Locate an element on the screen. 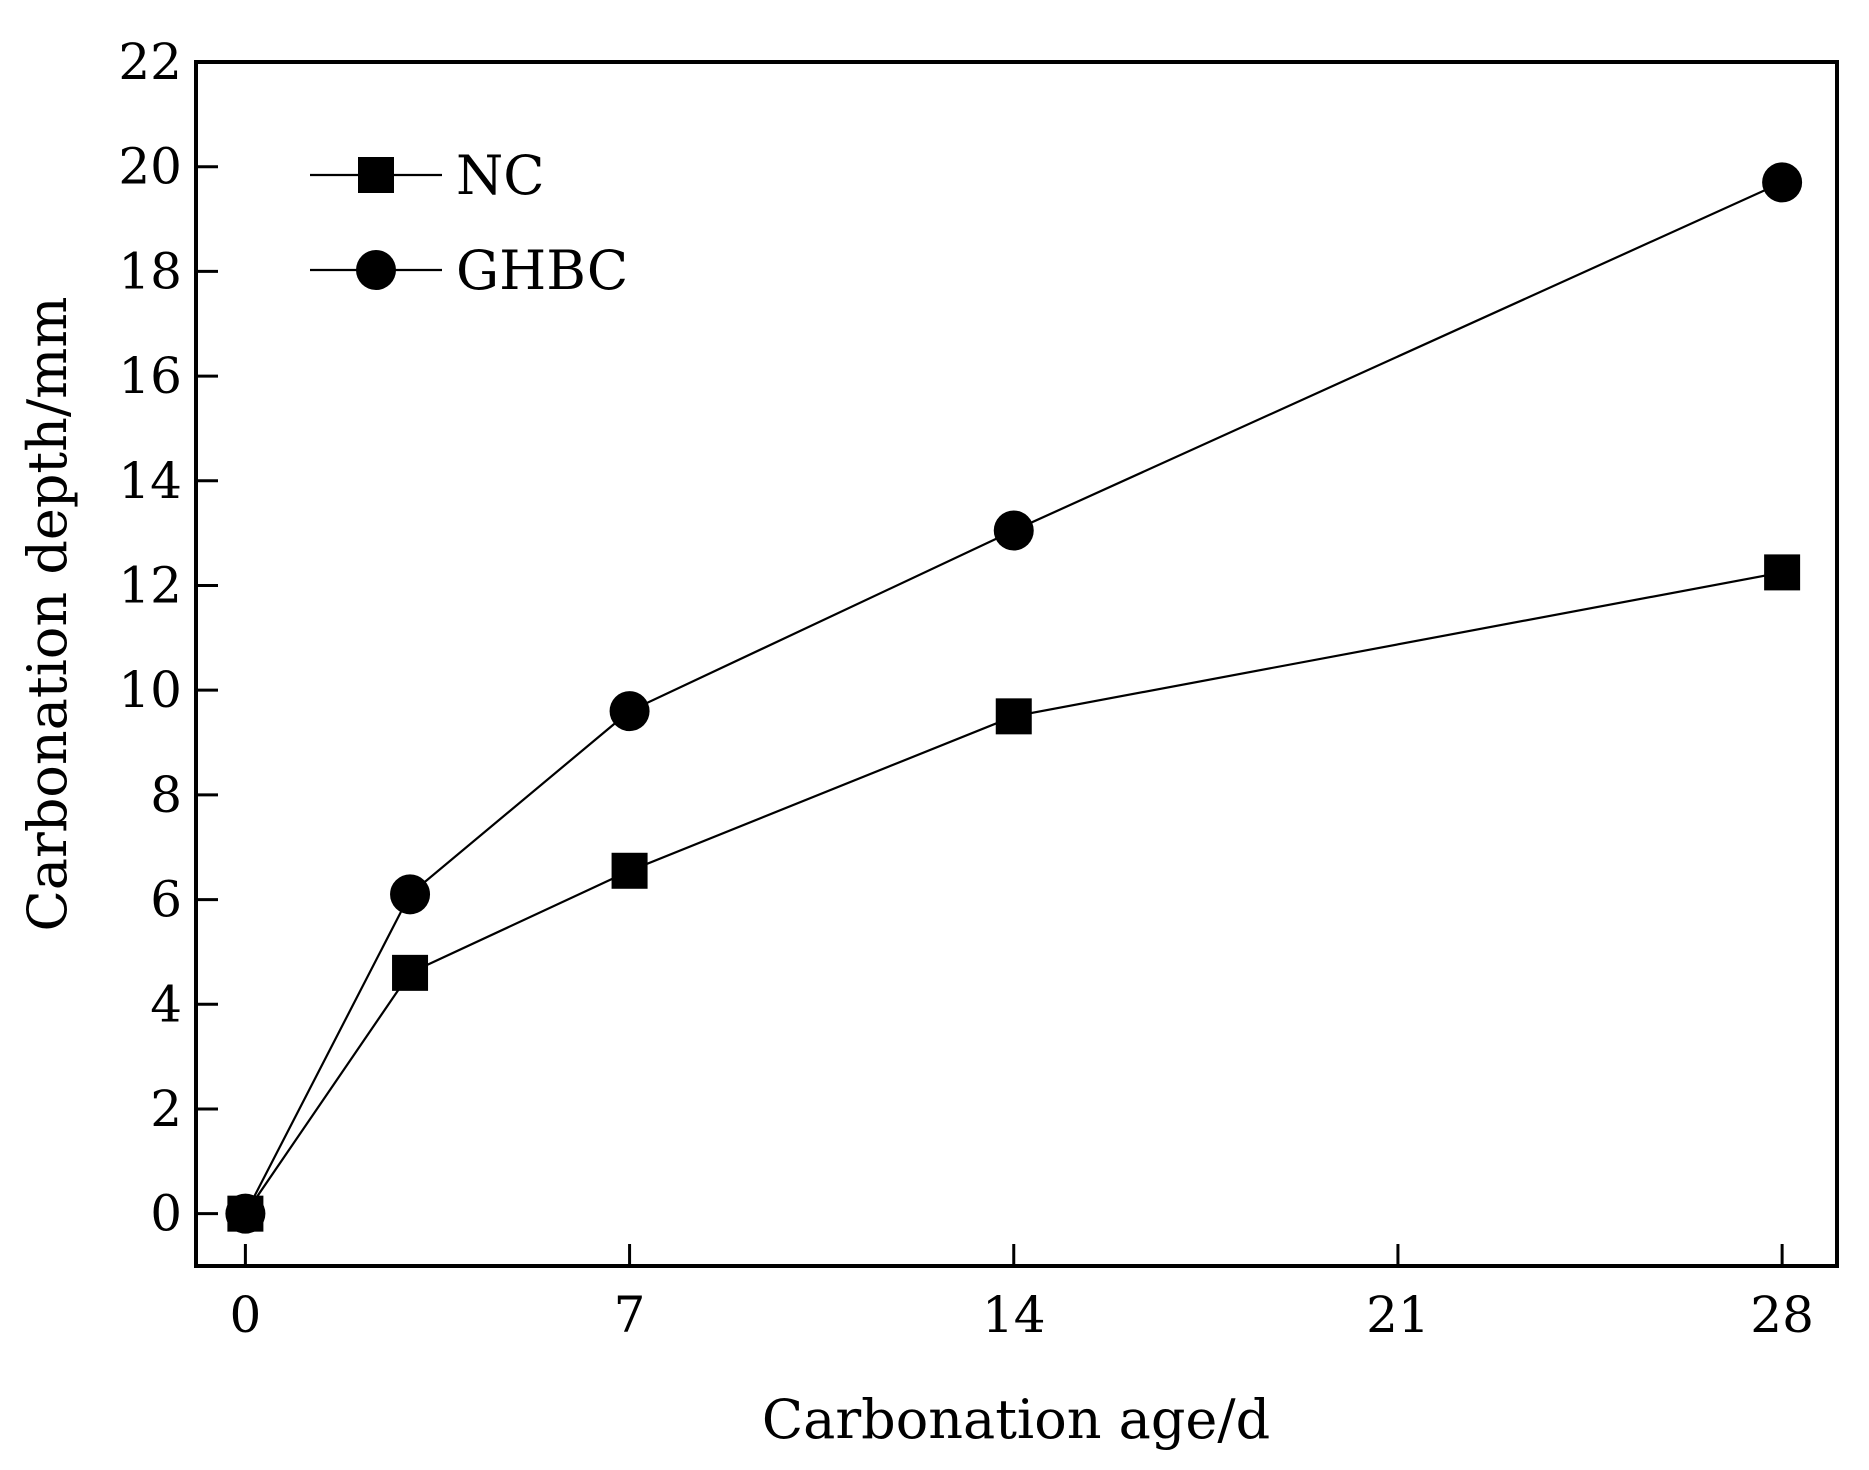  legend-marker-ghbc is located at coordinates (376, 270).